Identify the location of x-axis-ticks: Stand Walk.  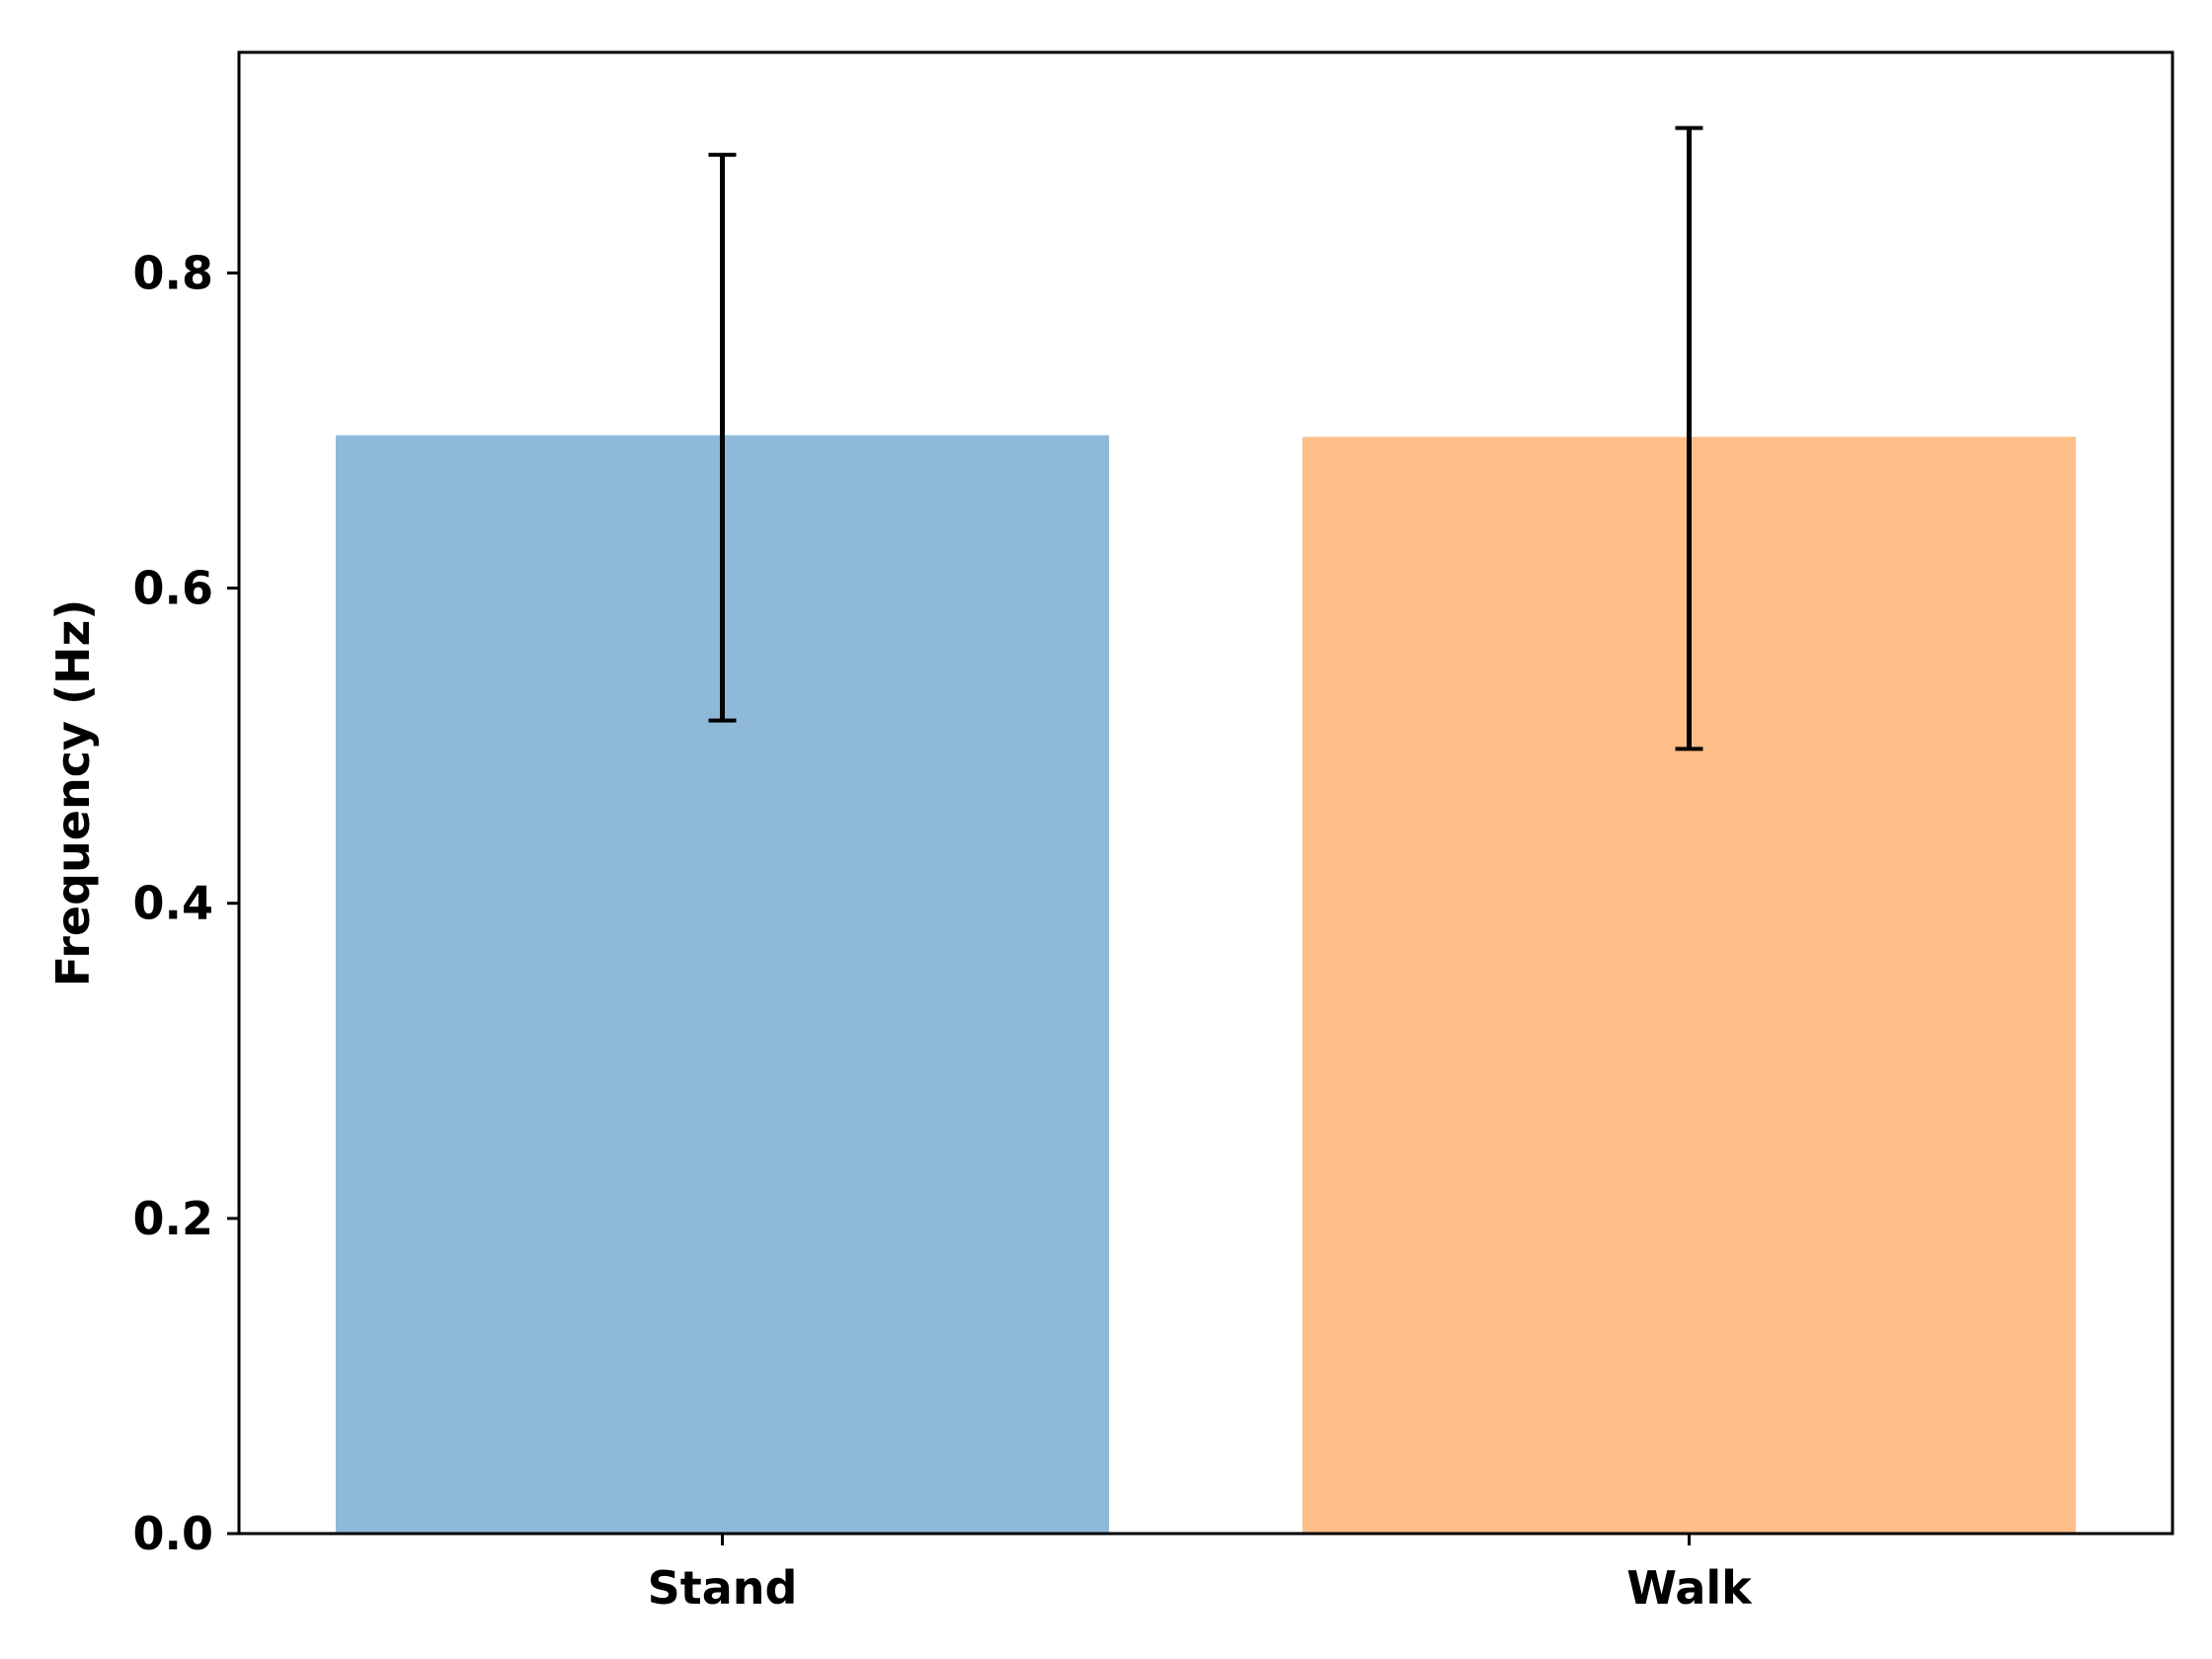
(1201, 1575).